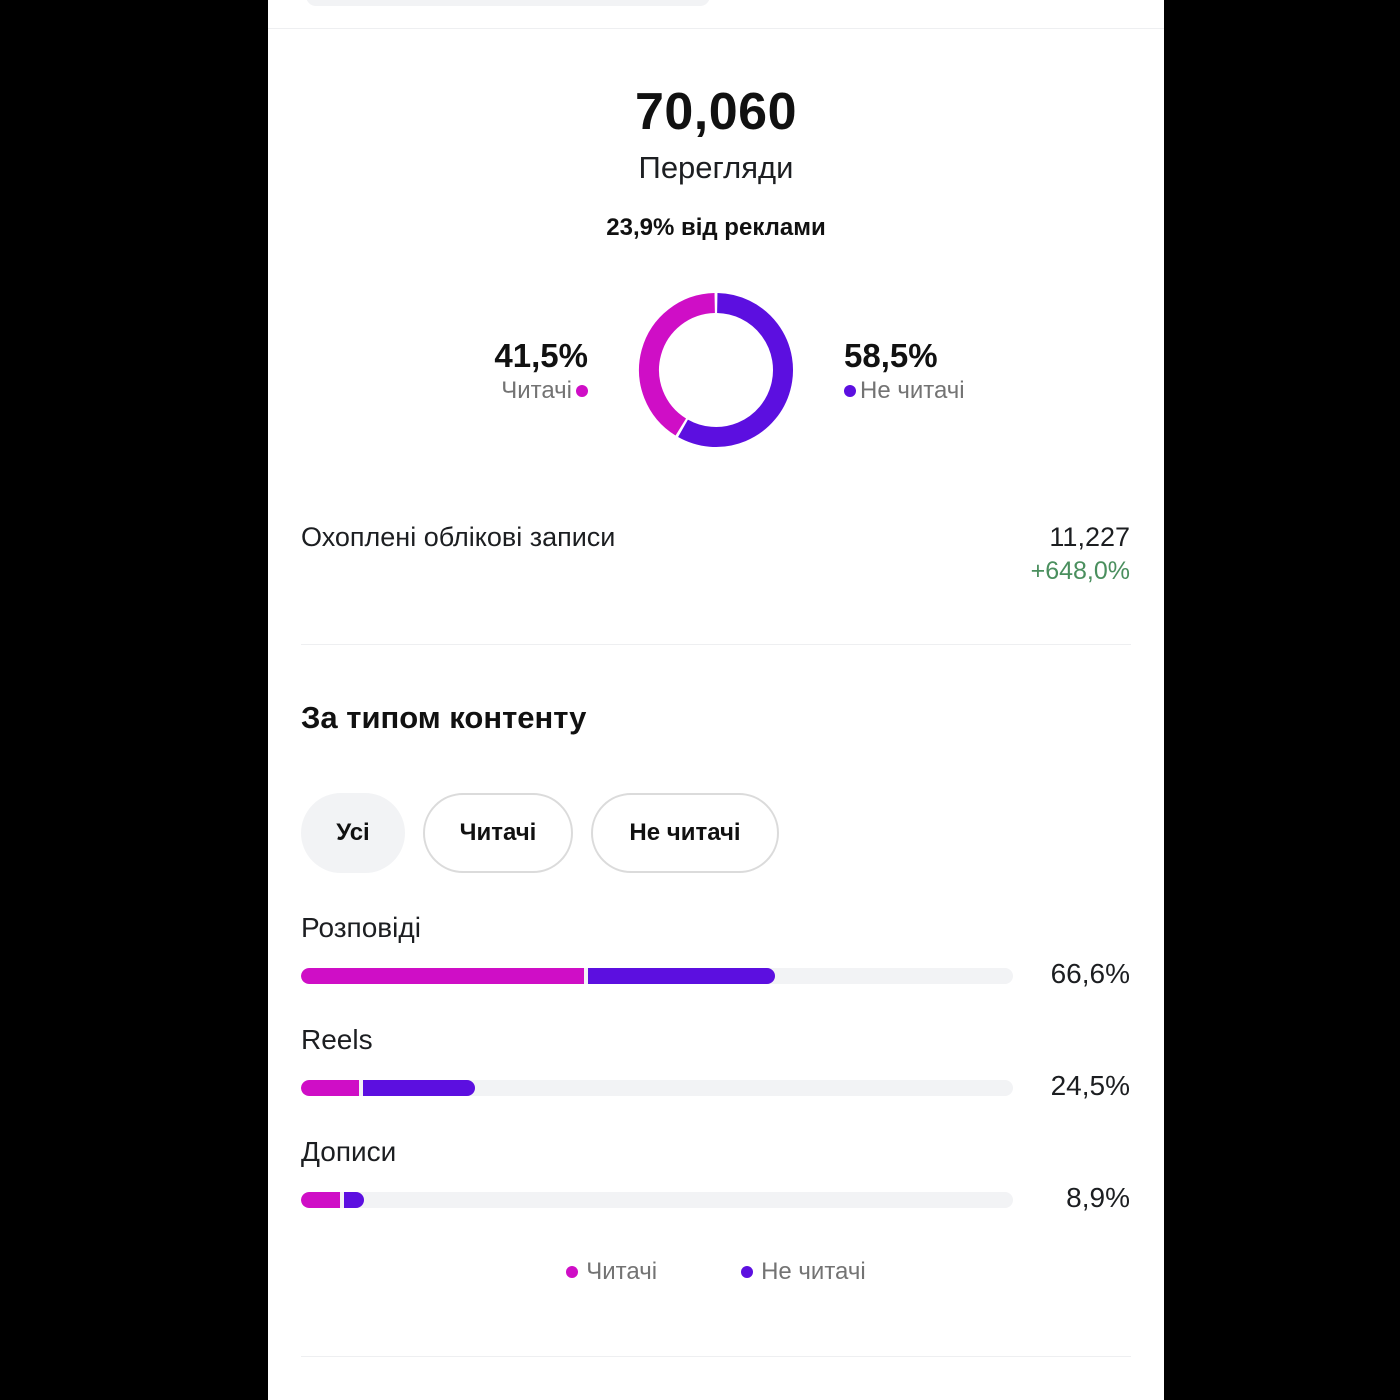 This screenshot has height=1400, width=1400. I want to click on content-row-posts: Дописи 8,9%, so click(715, 1190).